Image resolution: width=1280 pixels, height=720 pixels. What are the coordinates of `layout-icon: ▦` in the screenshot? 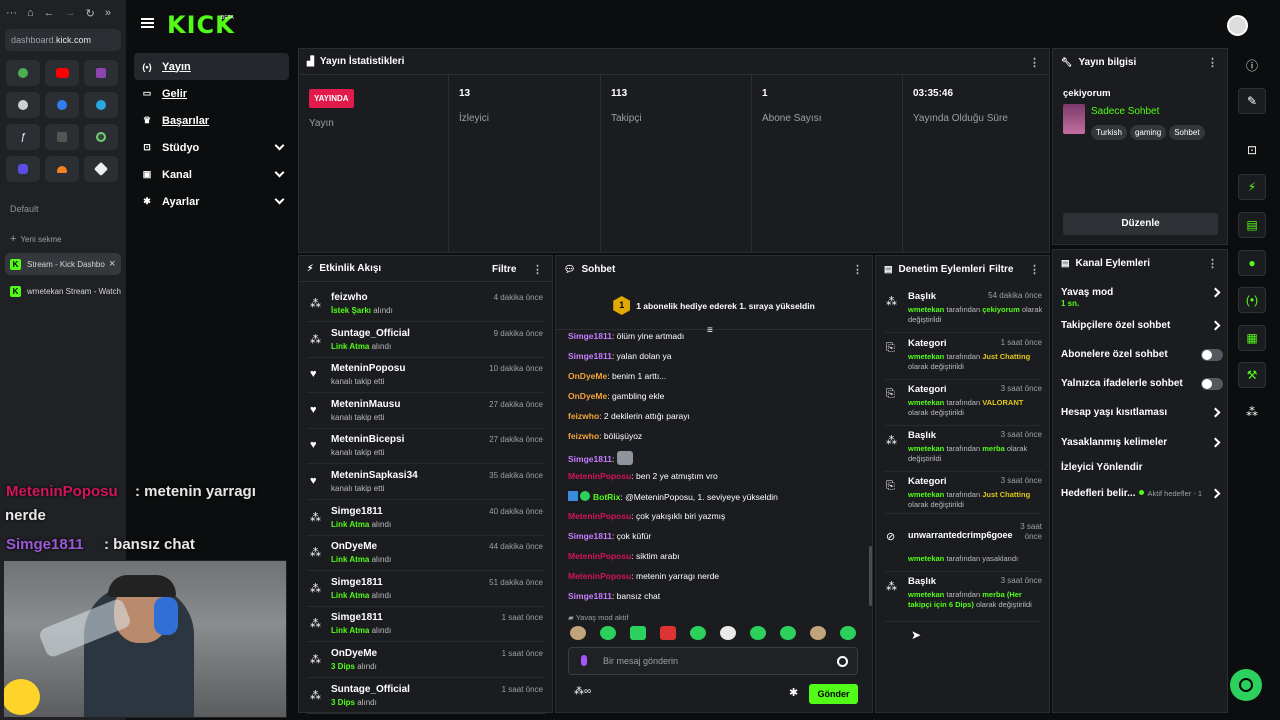 It's located at (1252, 338).